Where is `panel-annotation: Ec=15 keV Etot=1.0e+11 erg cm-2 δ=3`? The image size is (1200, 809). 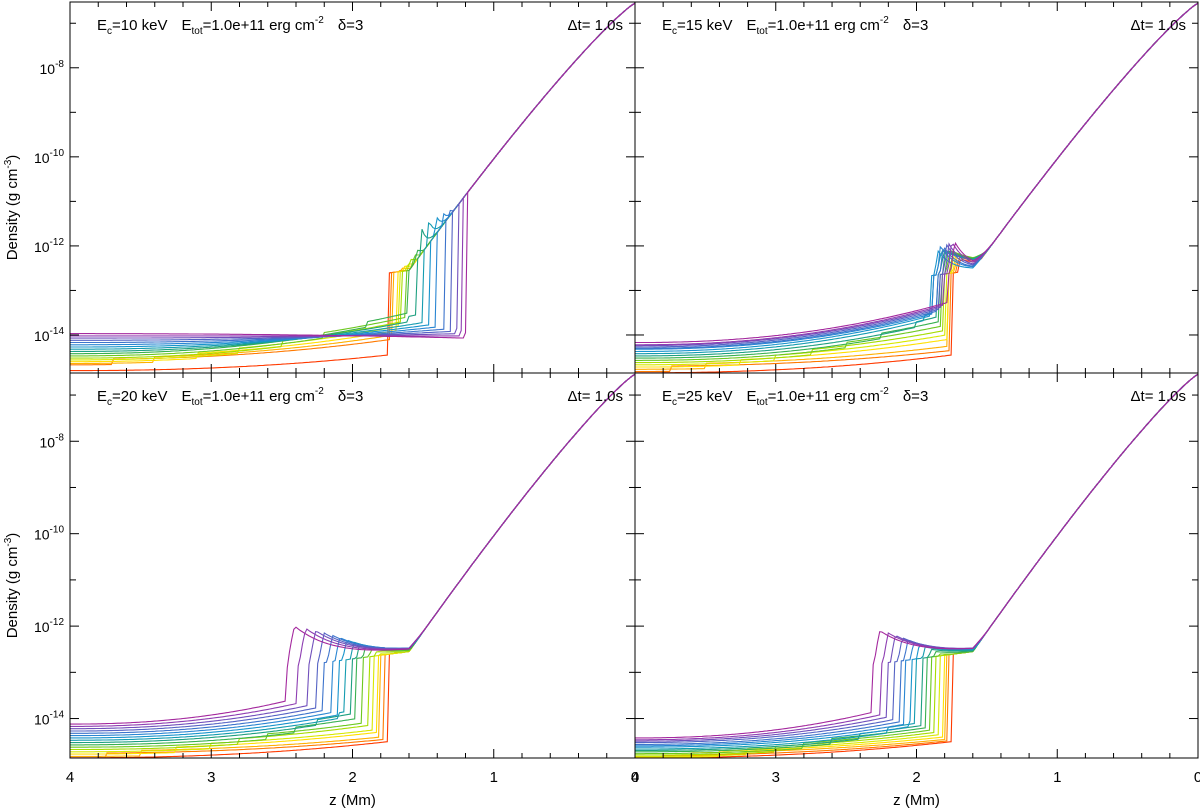
panel-annotation: Ec=15 keV Etot=1.0e+11 erg cm-2 δ=3 is located at coordinates (795, 26).